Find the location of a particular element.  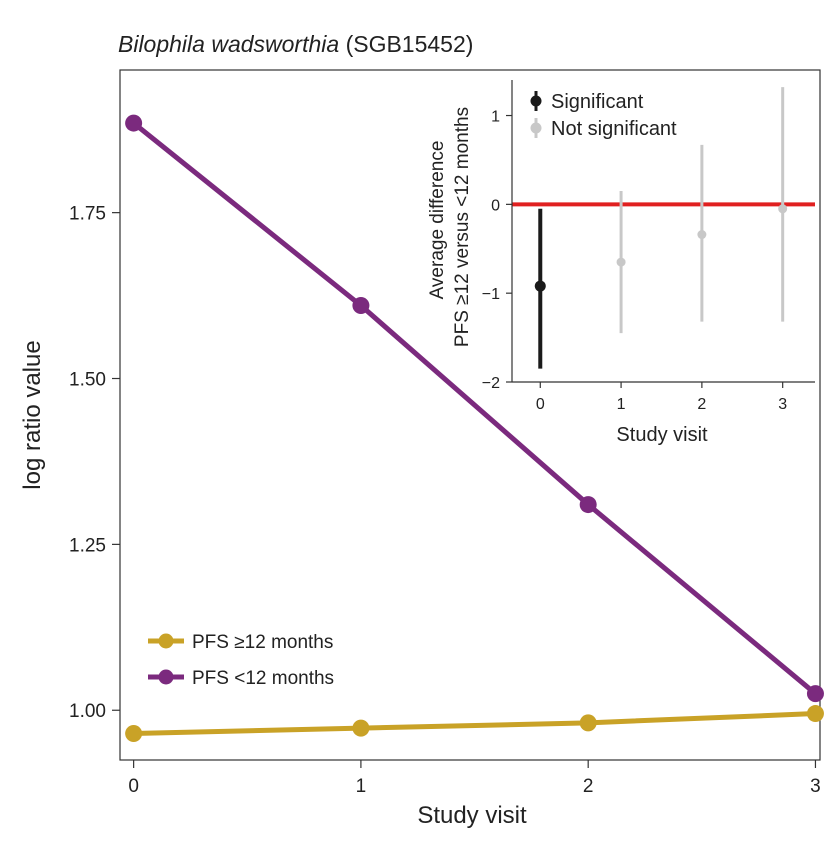

inset-y-tick-label: 0 is located at coordinates (495, 205).